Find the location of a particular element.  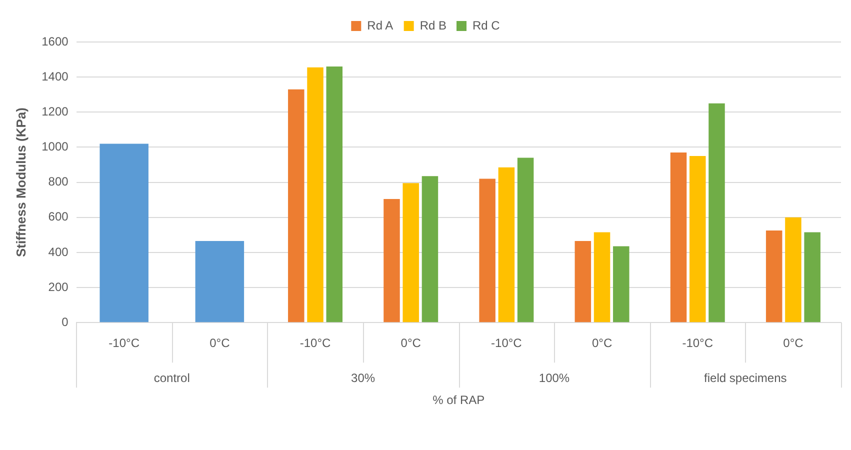

y-tick-label: 1400 is located at coordinates (55, 76).